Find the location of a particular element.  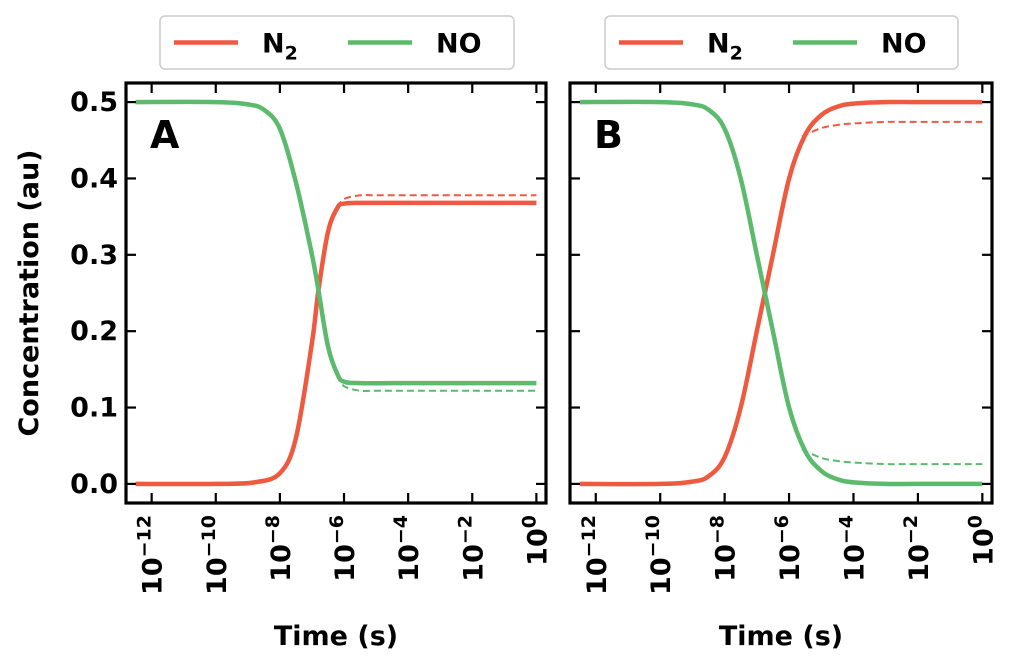

y-tick-label: 0.5 is located at coordinates (94, 102).